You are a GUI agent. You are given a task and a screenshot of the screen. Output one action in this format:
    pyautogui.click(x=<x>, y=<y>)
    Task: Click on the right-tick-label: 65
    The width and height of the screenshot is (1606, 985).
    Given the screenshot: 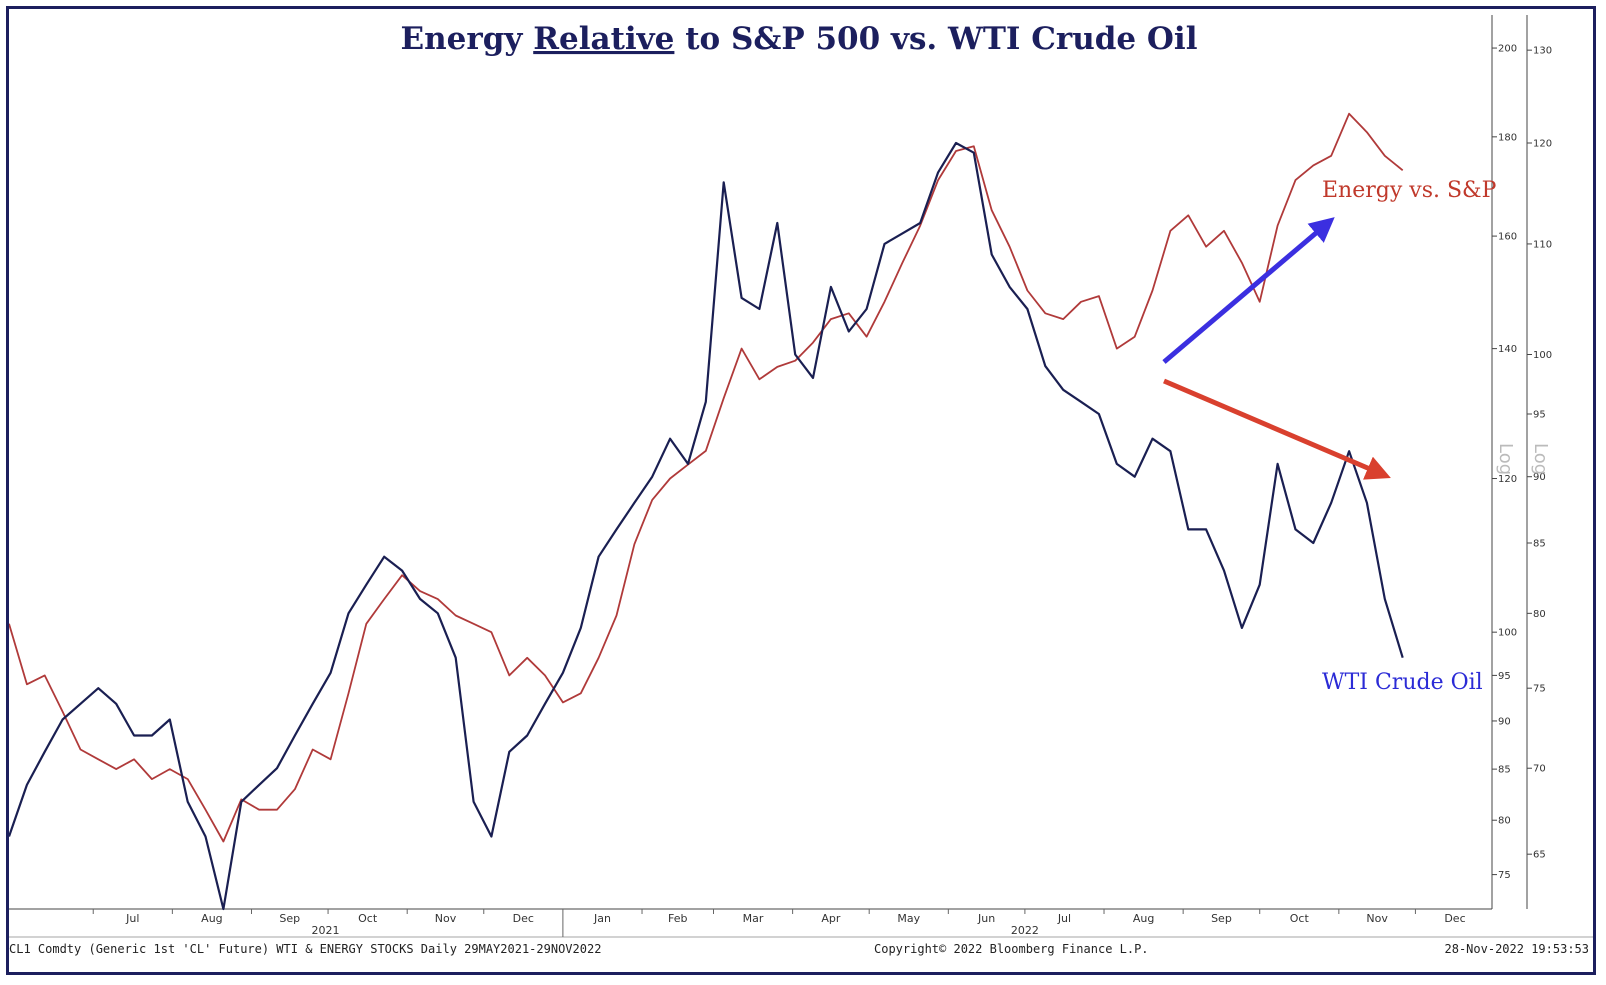 What is the action you would take?
    pyautogui.click(x=1539, y=855)
    